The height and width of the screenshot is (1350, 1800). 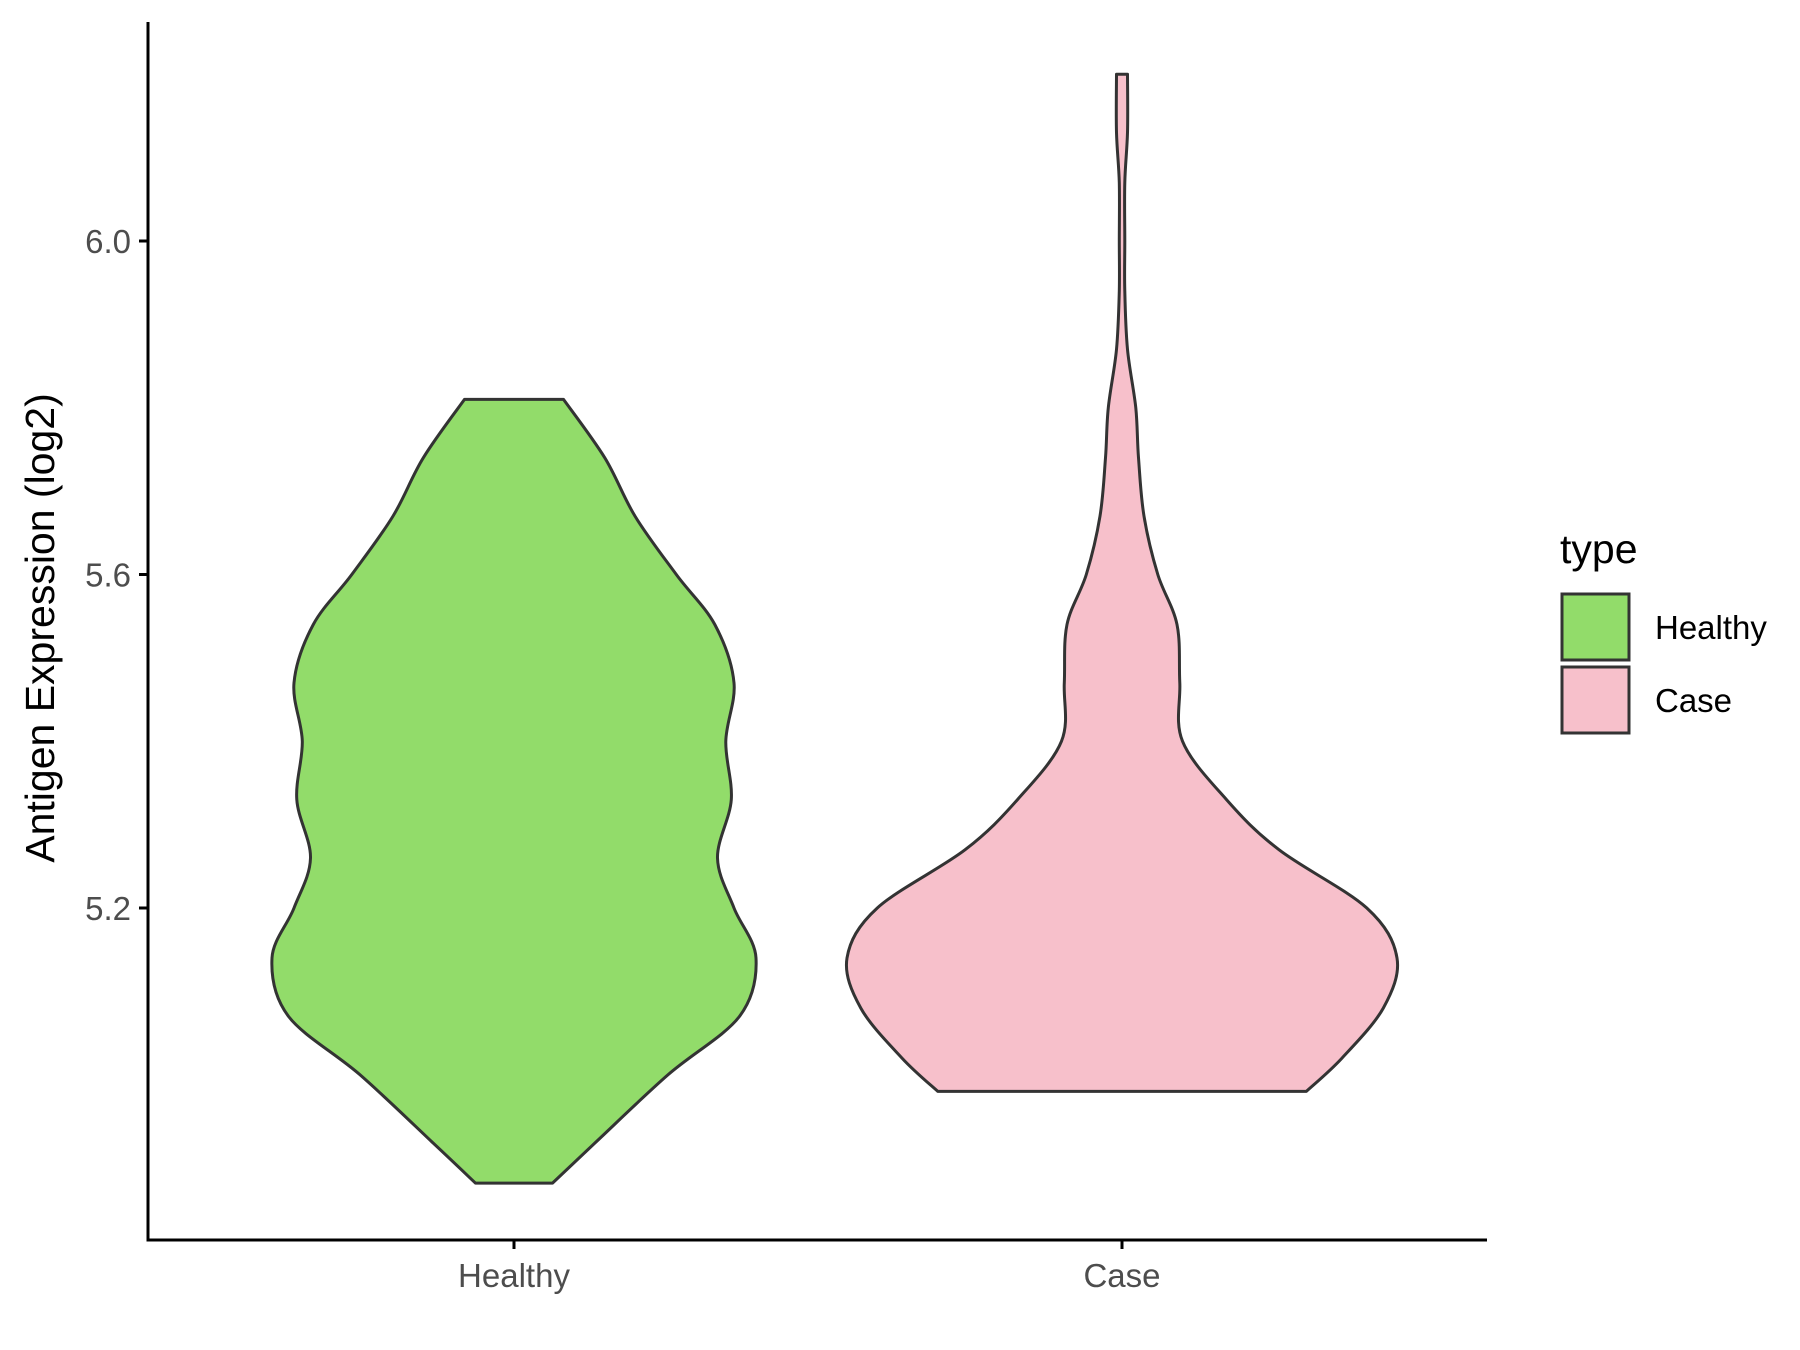 I want to click on legend: type Healthy Case, so click(x=1663, y=630).